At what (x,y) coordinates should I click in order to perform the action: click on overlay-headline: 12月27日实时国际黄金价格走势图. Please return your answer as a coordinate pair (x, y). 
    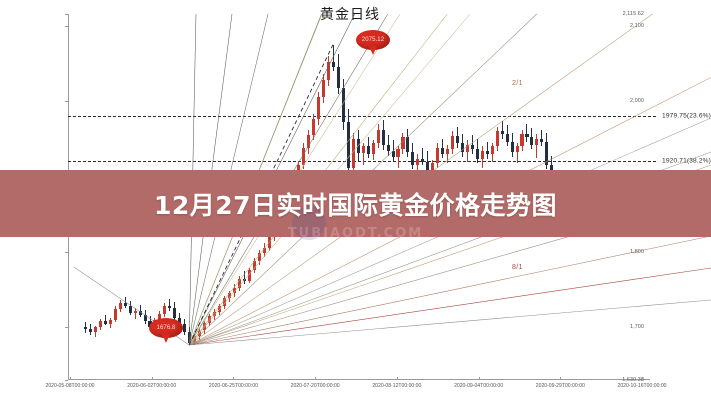
    Looking at the image, I should click on (355, 205).